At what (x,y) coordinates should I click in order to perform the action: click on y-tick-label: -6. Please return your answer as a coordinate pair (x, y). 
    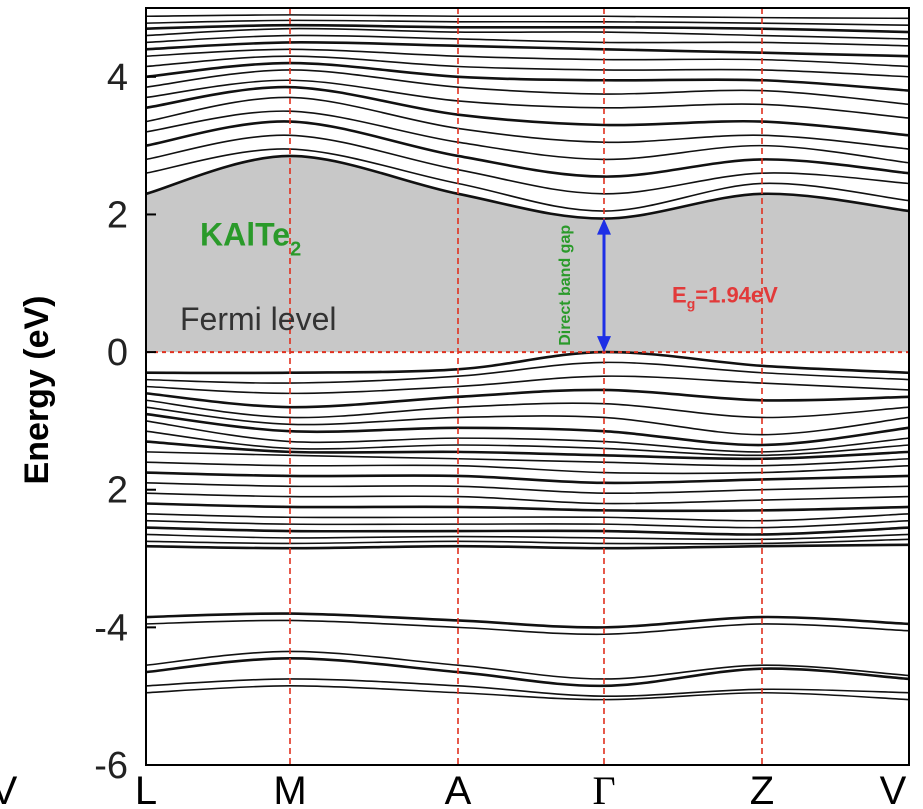
    Looking at the image, I should click on (111, 766).